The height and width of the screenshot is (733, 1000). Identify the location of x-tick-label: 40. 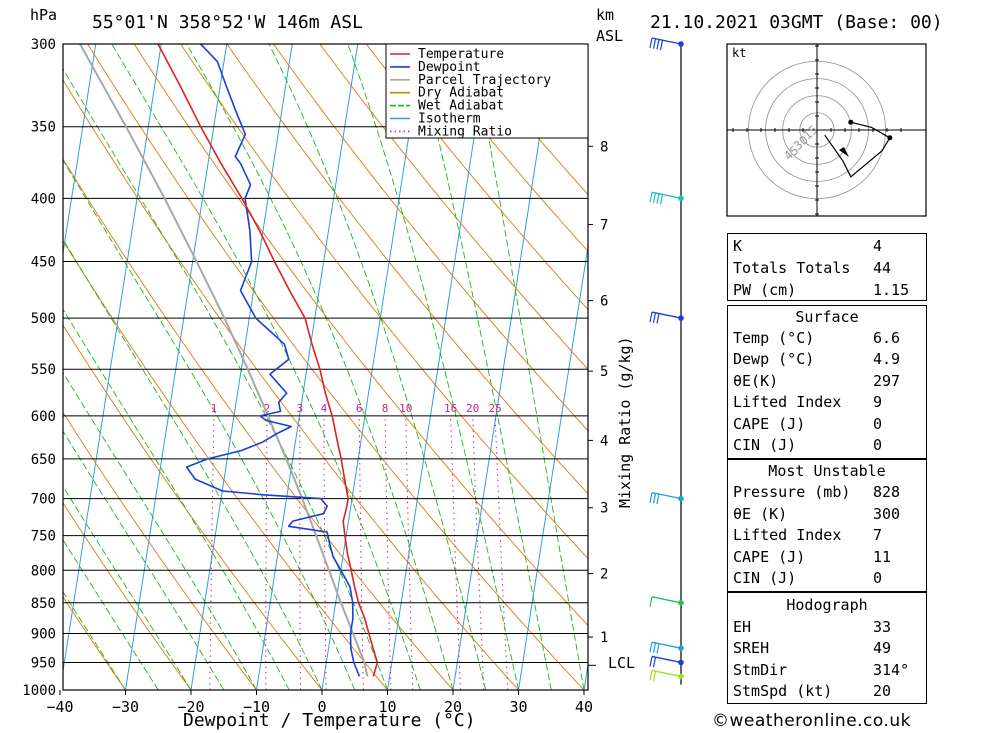
(584, 707).